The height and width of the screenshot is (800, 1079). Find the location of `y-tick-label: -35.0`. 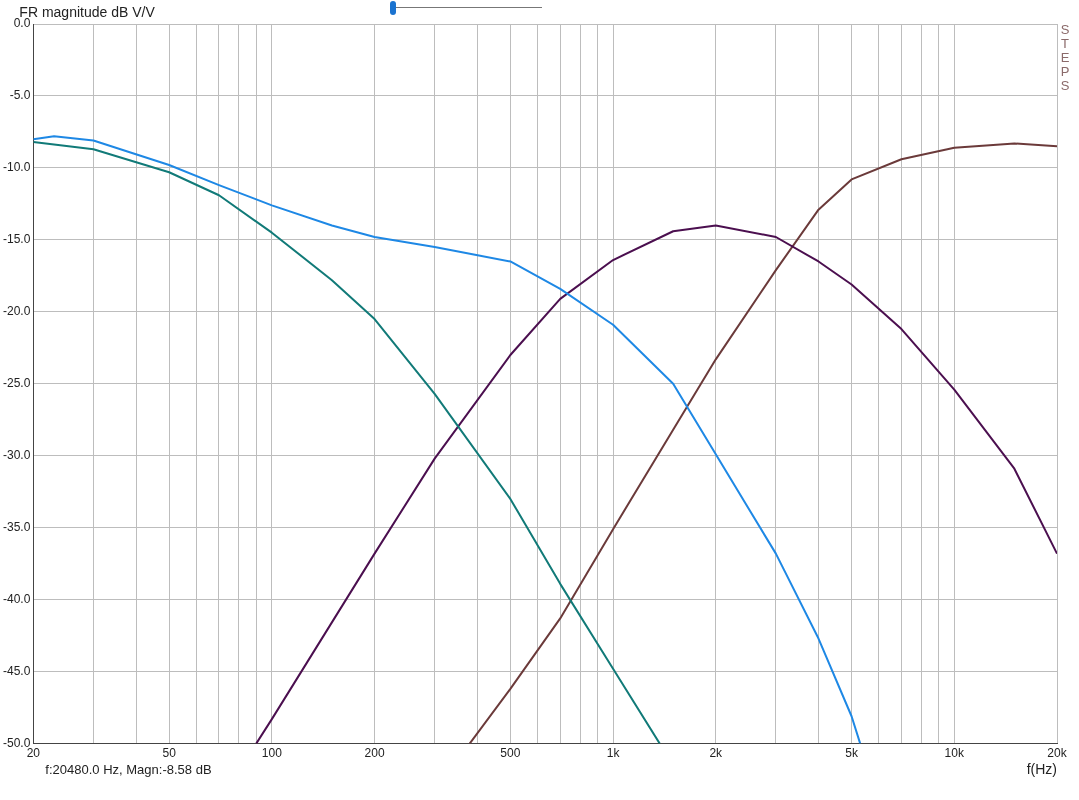

y-tick-label: -35.0 is located at coordinates (16, 527).